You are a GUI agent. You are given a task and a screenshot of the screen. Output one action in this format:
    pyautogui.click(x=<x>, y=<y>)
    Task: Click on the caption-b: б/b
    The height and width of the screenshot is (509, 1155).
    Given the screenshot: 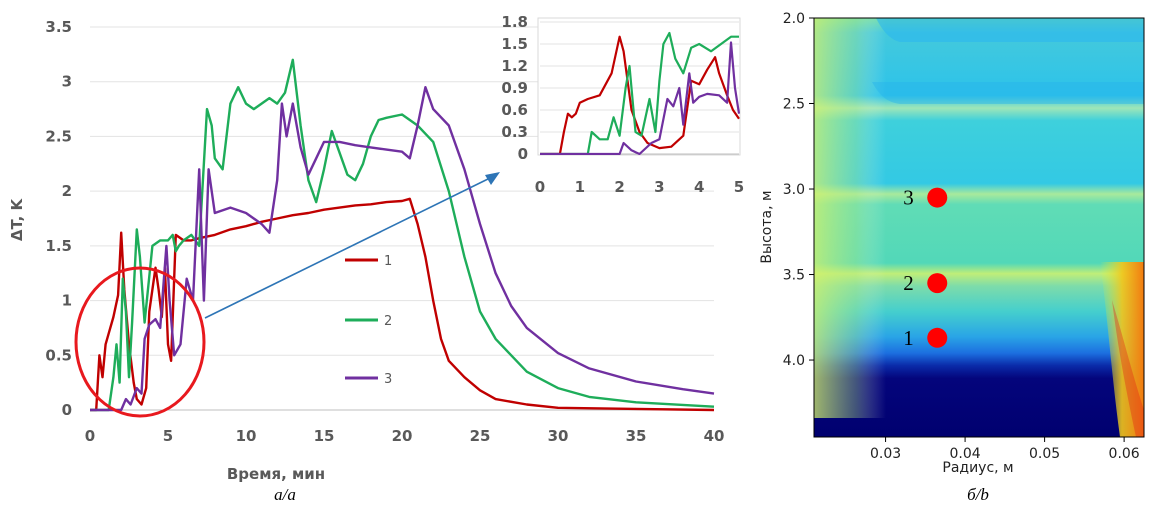 What is the action you would take?
    pyautogui.click(x=978, y=494)
    